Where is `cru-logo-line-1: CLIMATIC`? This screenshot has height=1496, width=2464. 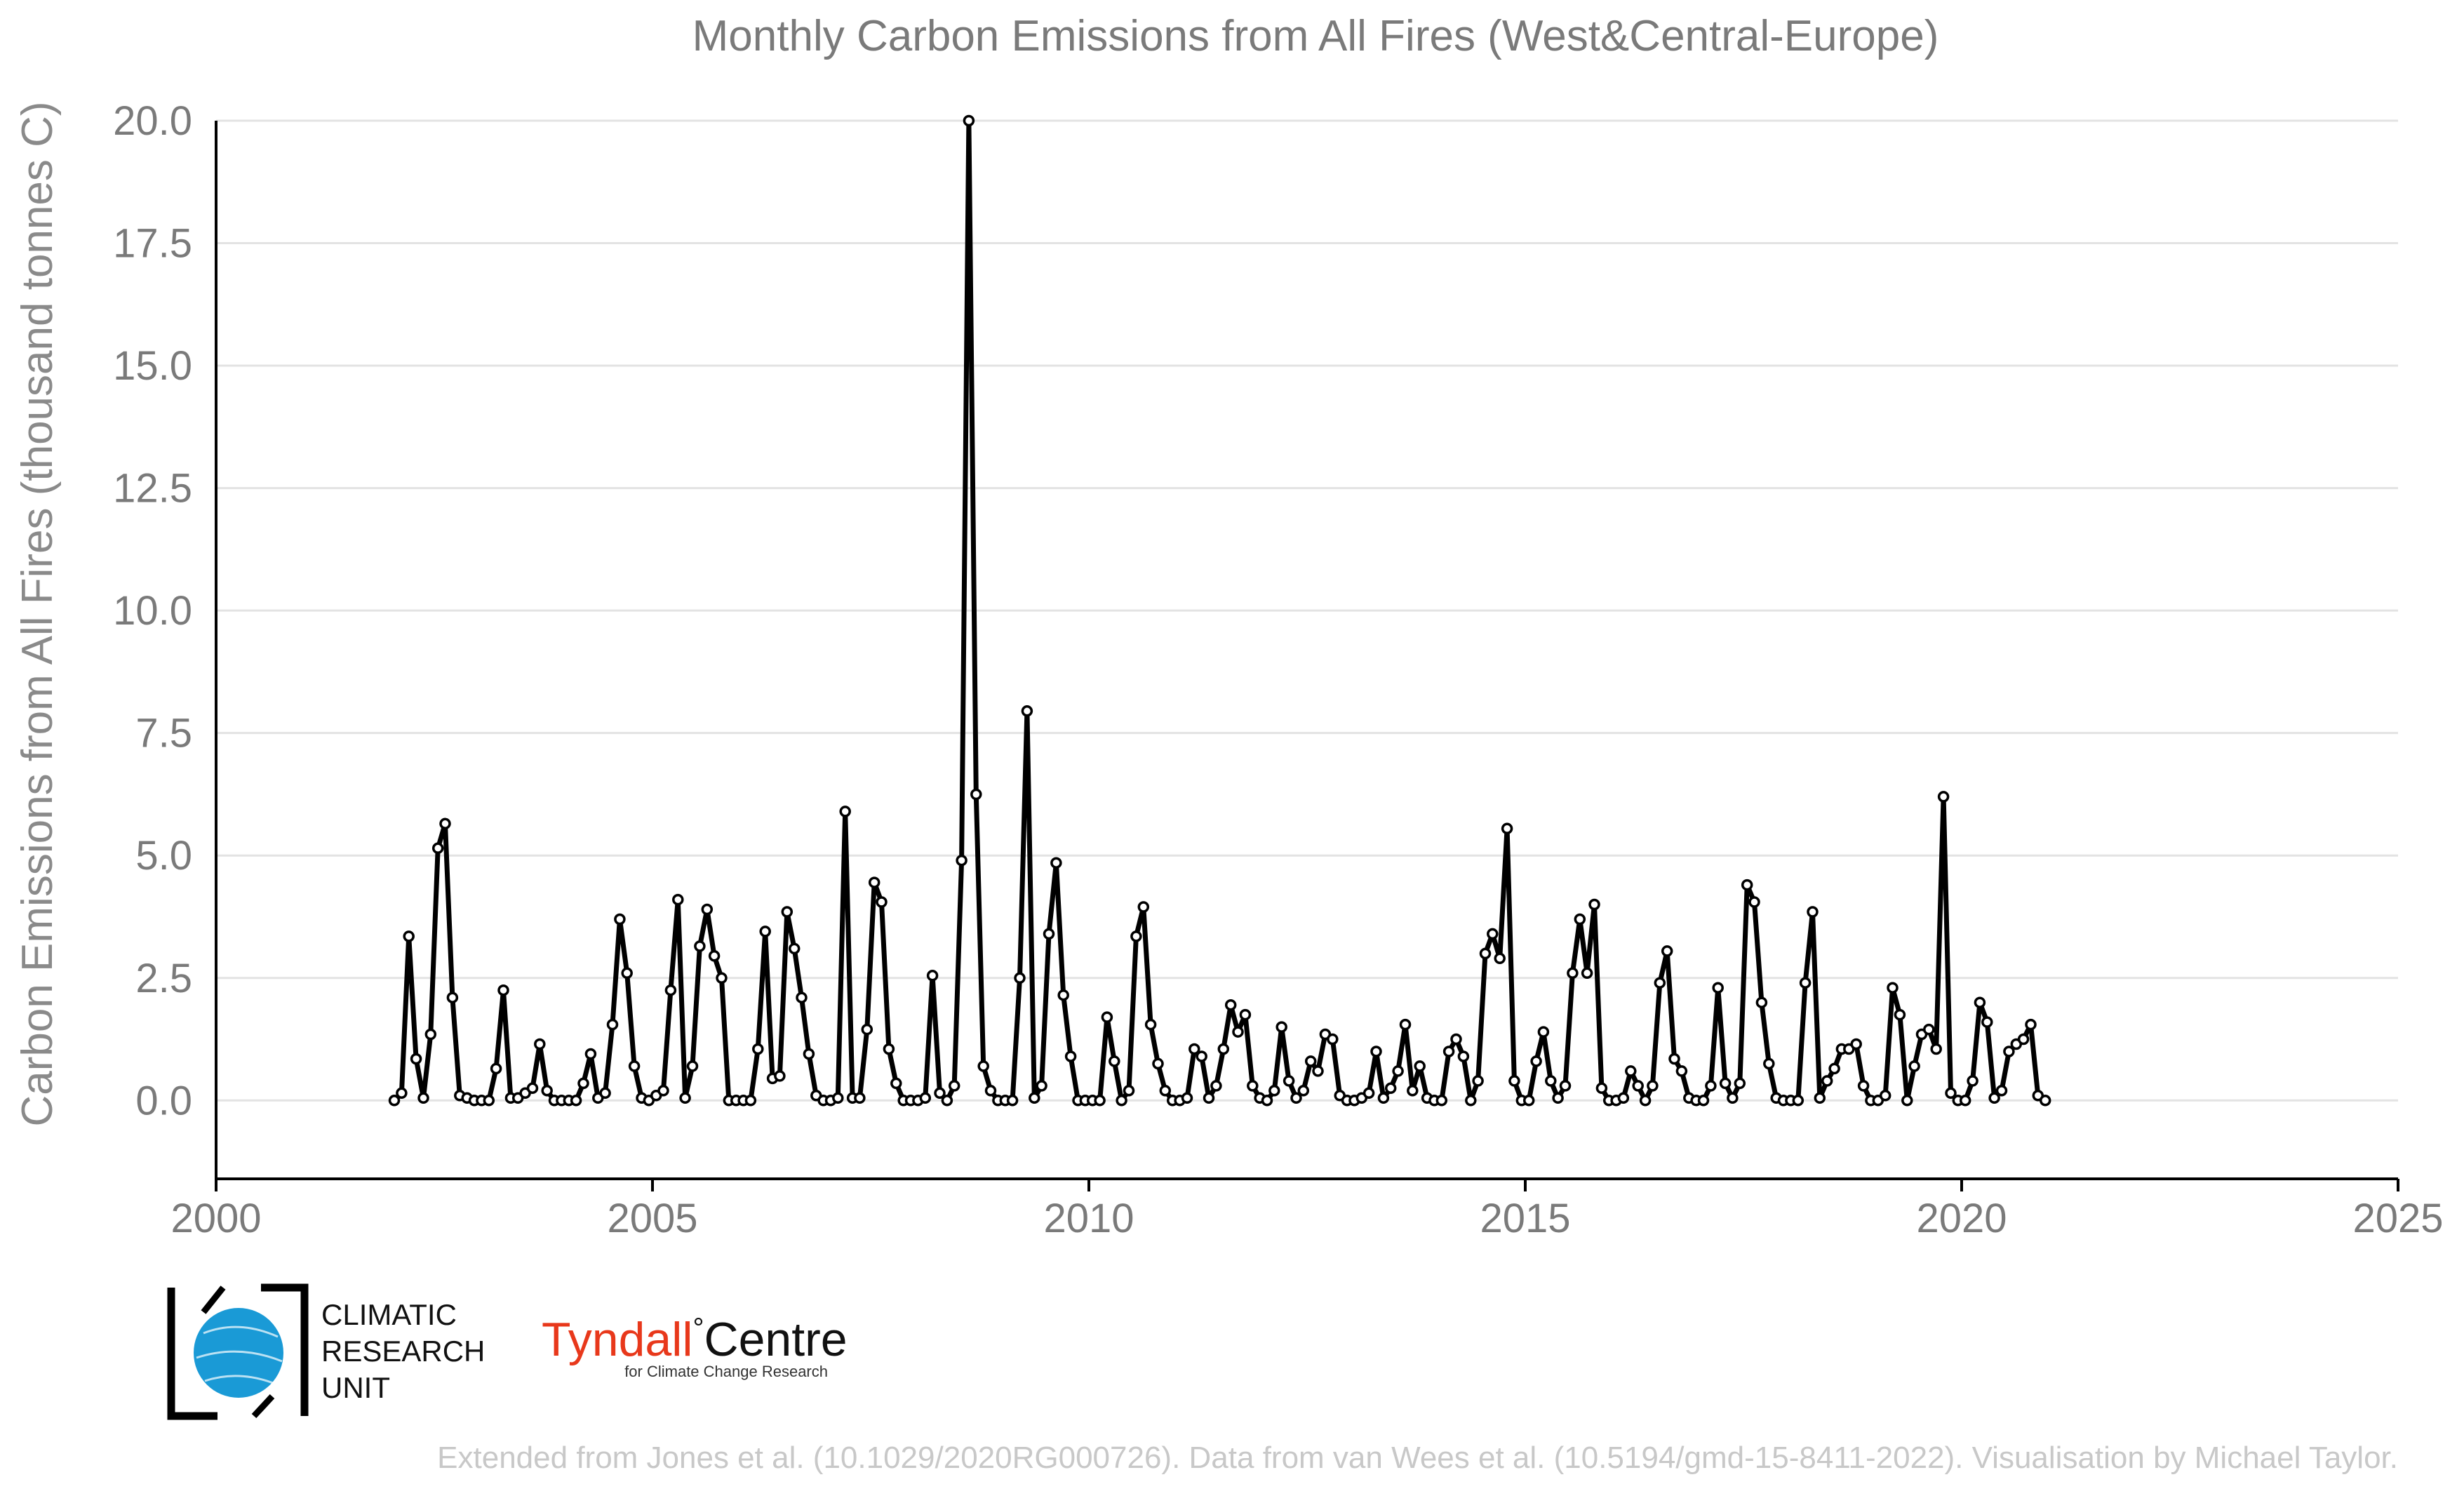
cru-logo-line-1: CLIMATIC is located at coordinates (389, 1314).